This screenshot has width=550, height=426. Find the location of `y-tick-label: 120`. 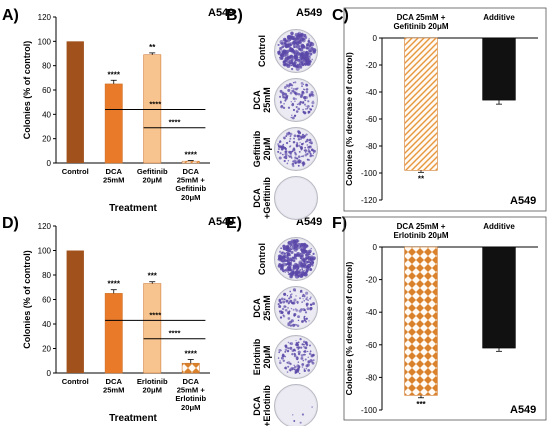

y-tick-label: 120 is located at coordinates (45, 17).